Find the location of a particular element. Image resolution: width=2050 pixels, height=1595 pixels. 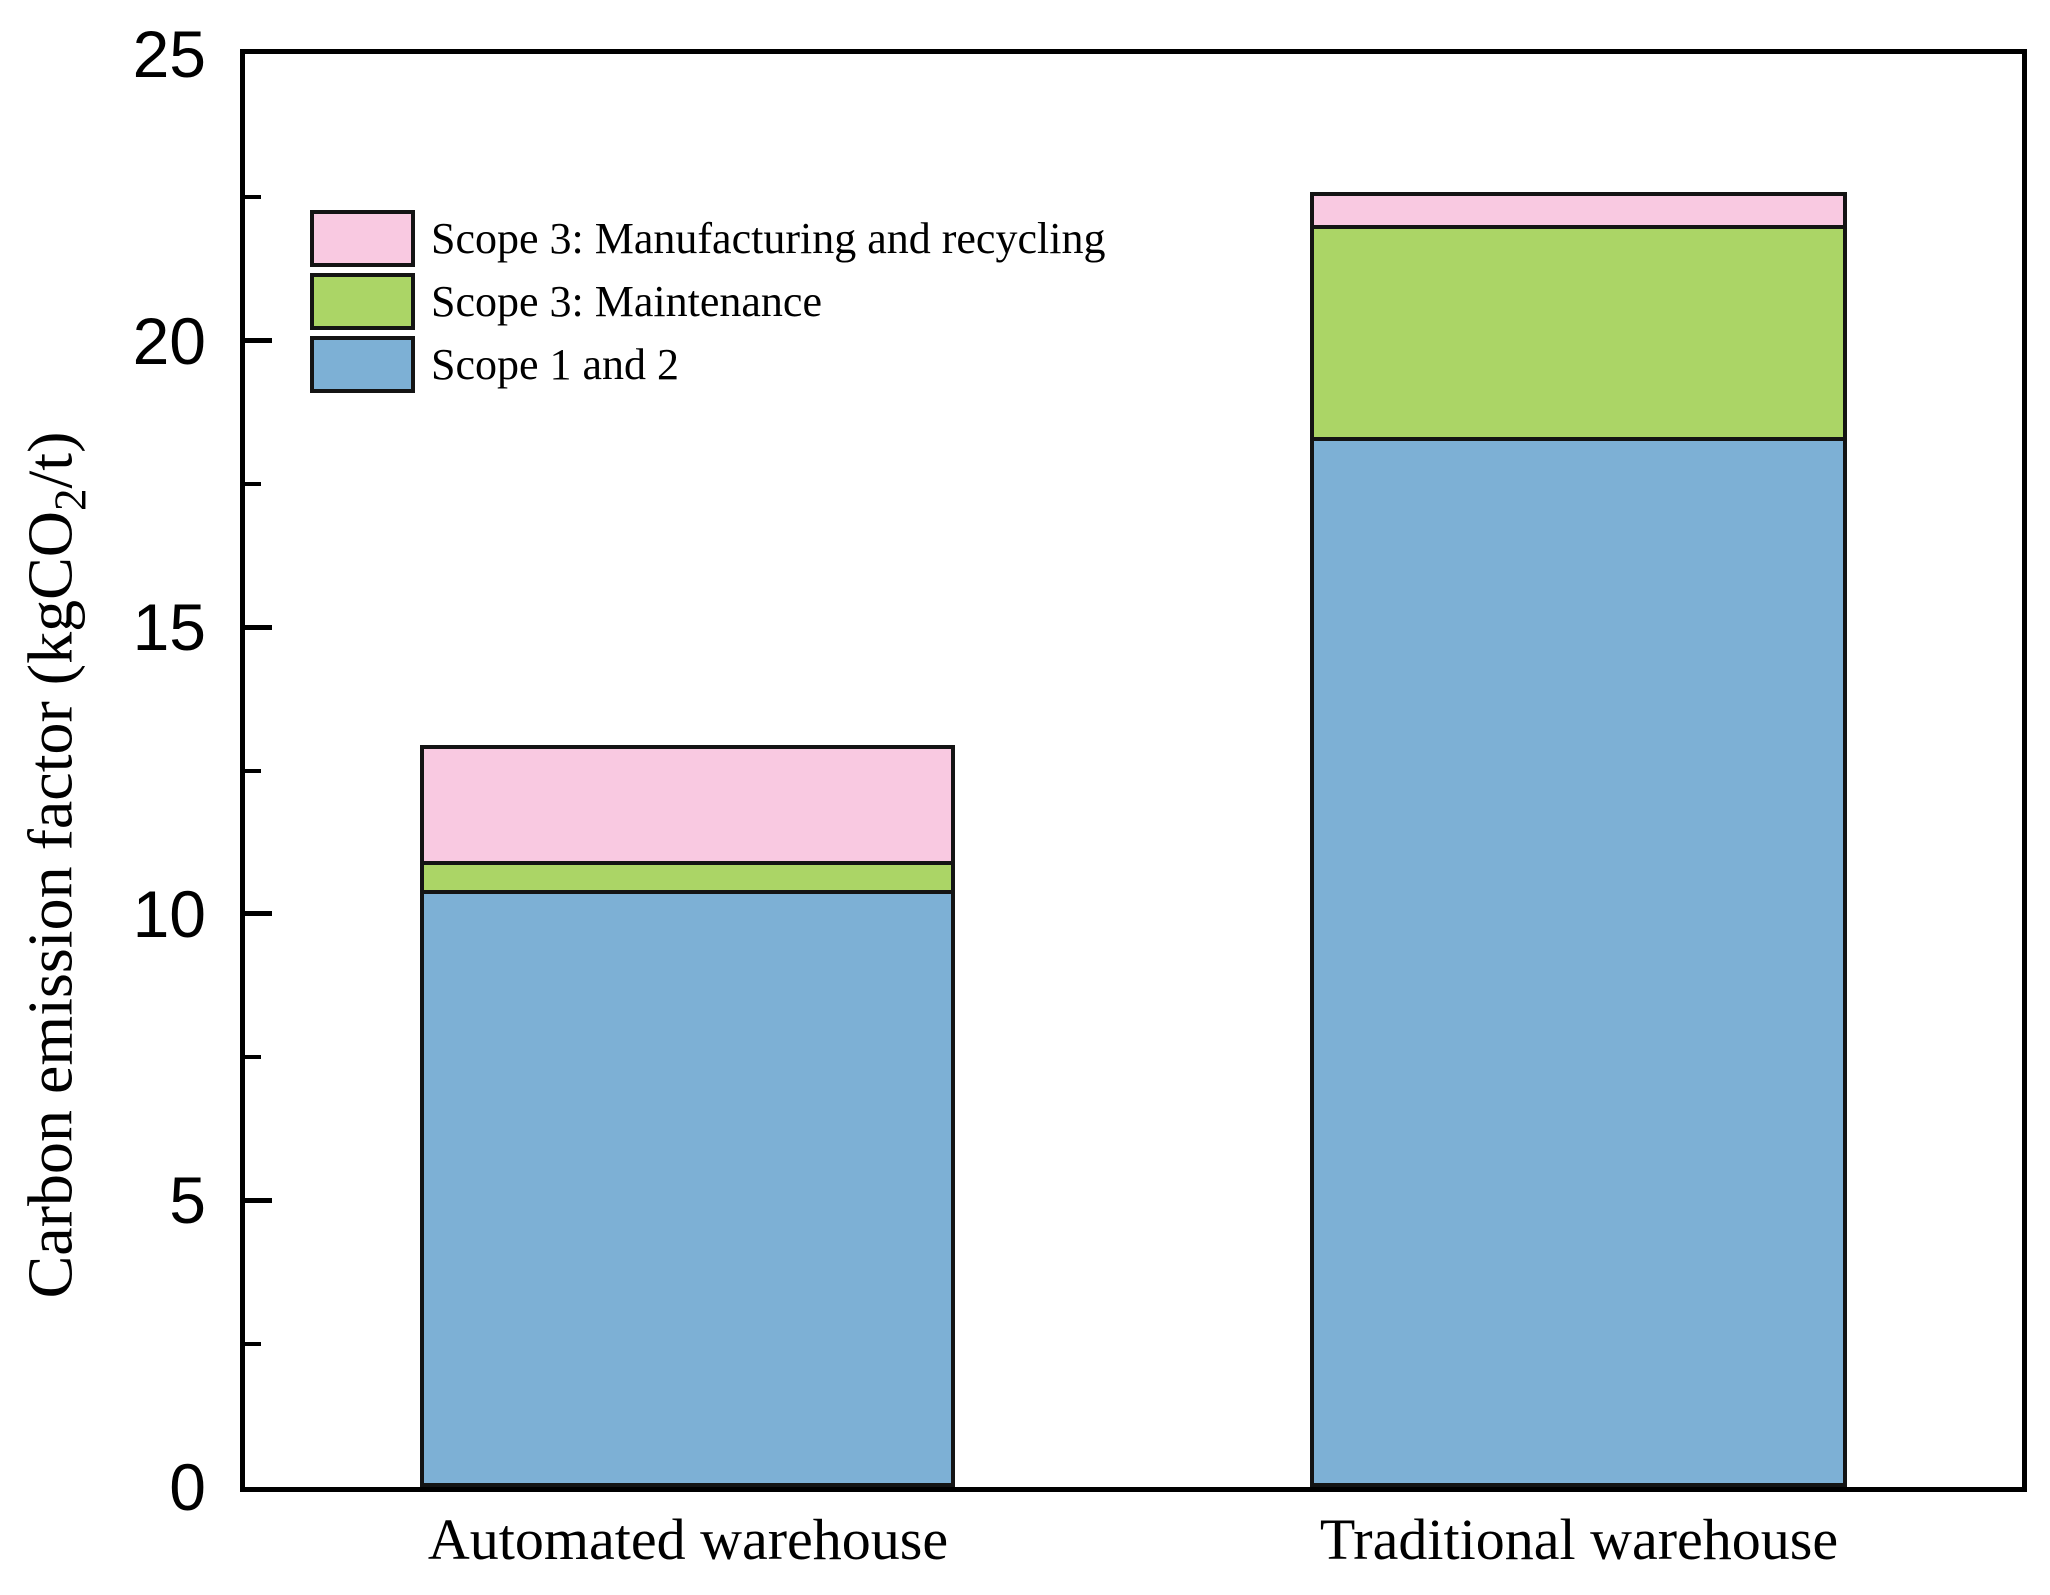

x-category-label: Automated warehouse is located at coordinates (688, 1539).